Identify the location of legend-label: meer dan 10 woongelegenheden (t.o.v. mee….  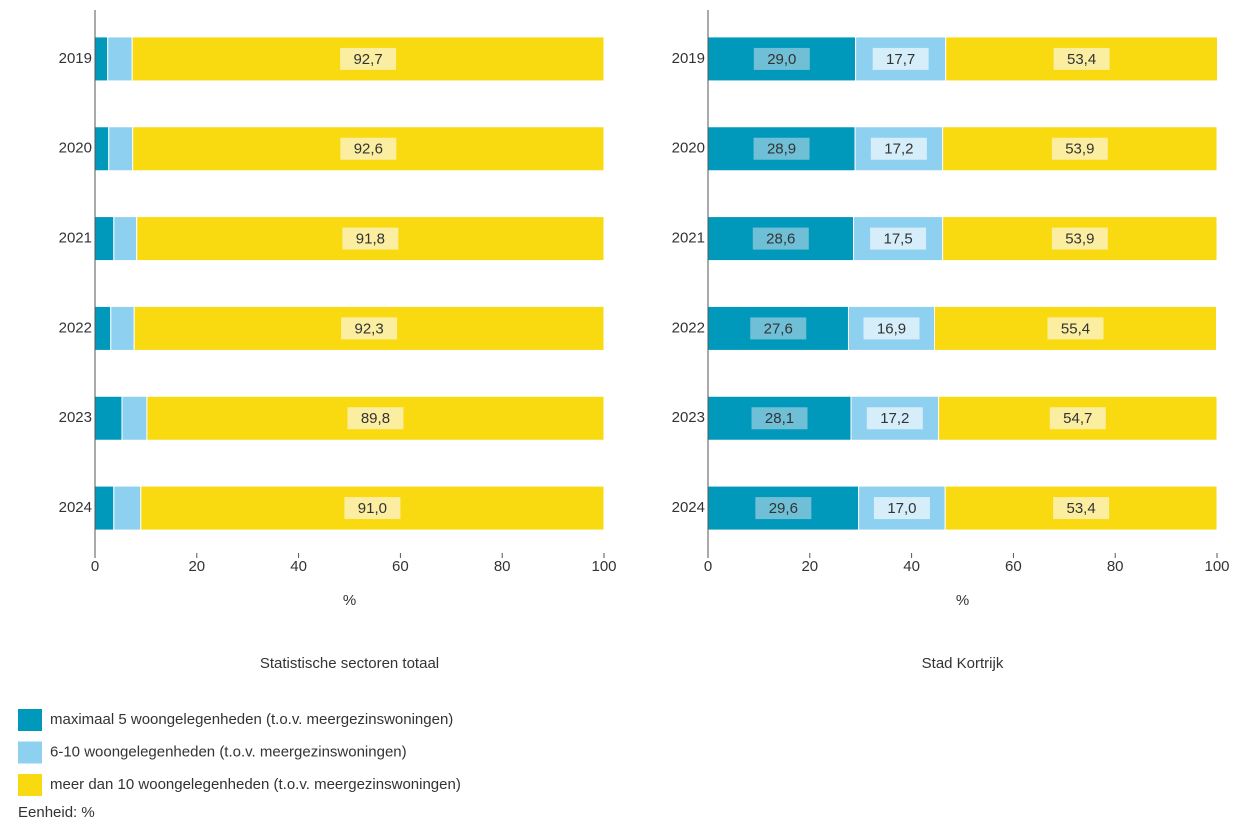
(255, 784).